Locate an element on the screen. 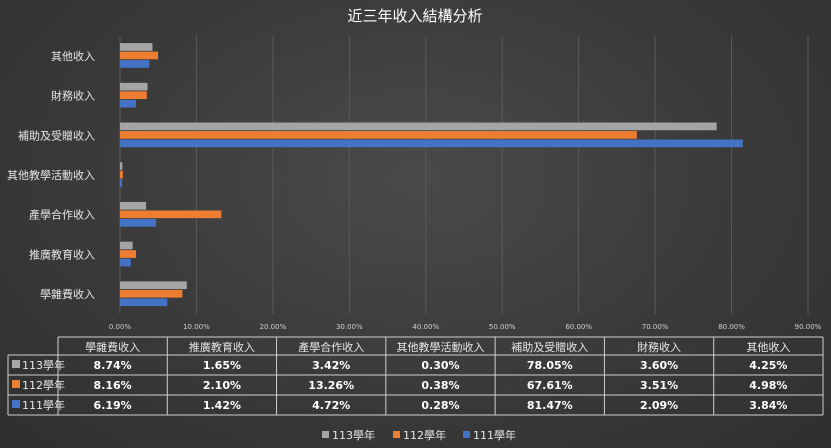 The width and height of the screenshot is (831, 448). table-cell-value: 78.05% is located at coordinates (550, 365).